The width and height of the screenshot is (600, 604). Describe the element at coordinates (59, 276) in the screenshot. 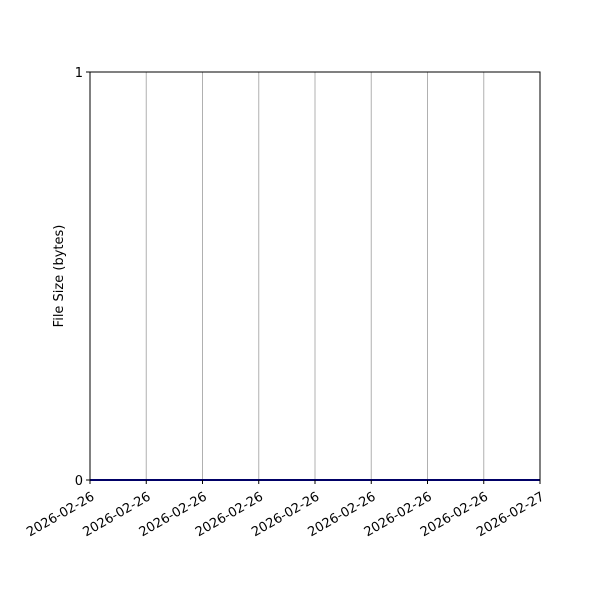

I see `y-axis-label: File Size (bytes)` at that location.